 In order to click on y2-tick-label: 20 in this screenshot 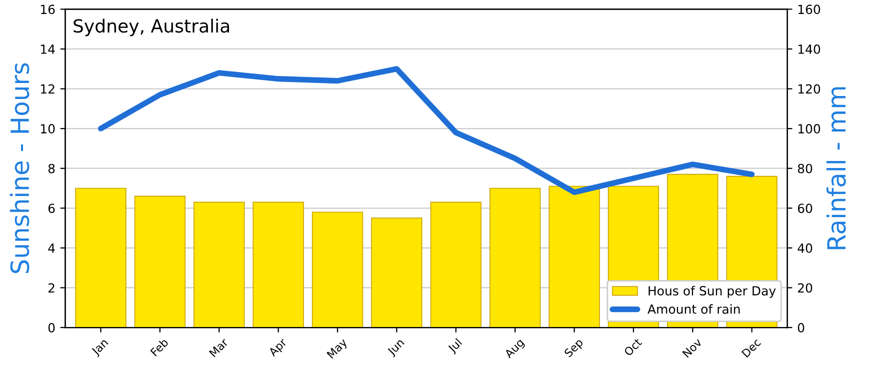, I will do `click(805, 288)`.